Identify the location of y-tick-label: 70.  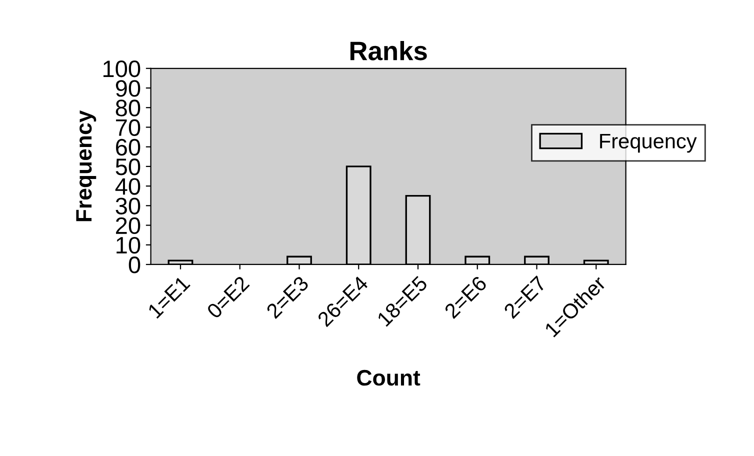
(128, 127).